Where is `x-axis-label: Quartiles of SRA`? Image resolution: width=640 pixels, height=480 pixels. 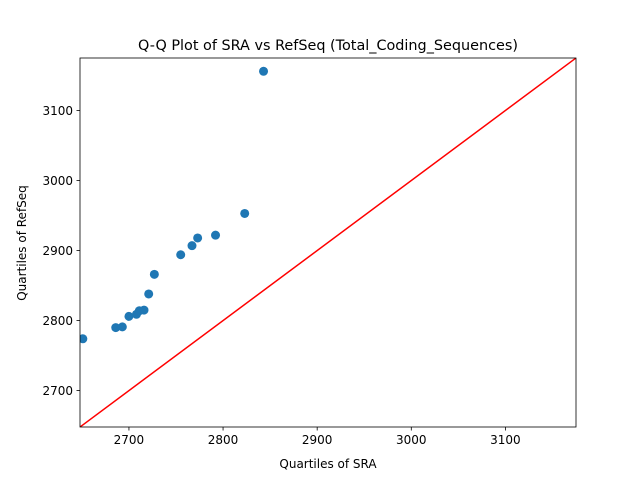
x-axis-label: Quartiles of SRA is located at coordinates (328, 464).